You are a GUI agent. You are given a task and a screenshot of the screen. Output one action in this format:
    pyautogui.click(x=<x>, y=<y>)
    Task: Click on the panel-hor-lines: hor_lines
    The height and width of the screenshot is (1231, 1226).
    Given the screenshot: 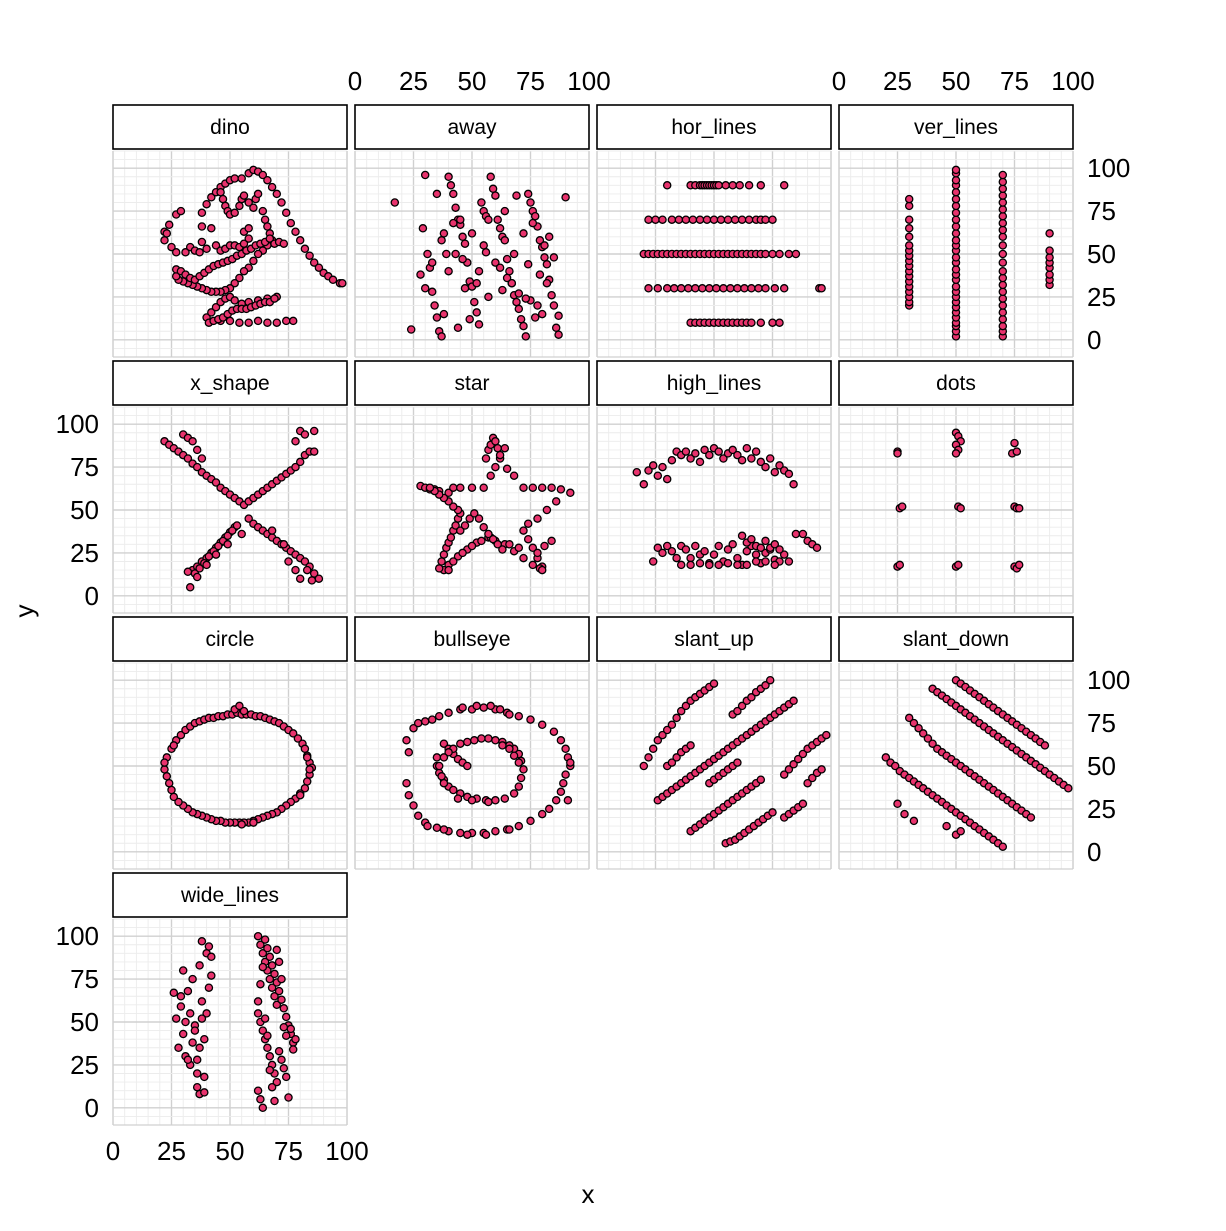 What is the action you would take?
    pyautogui.click(x=714, y=231)
    